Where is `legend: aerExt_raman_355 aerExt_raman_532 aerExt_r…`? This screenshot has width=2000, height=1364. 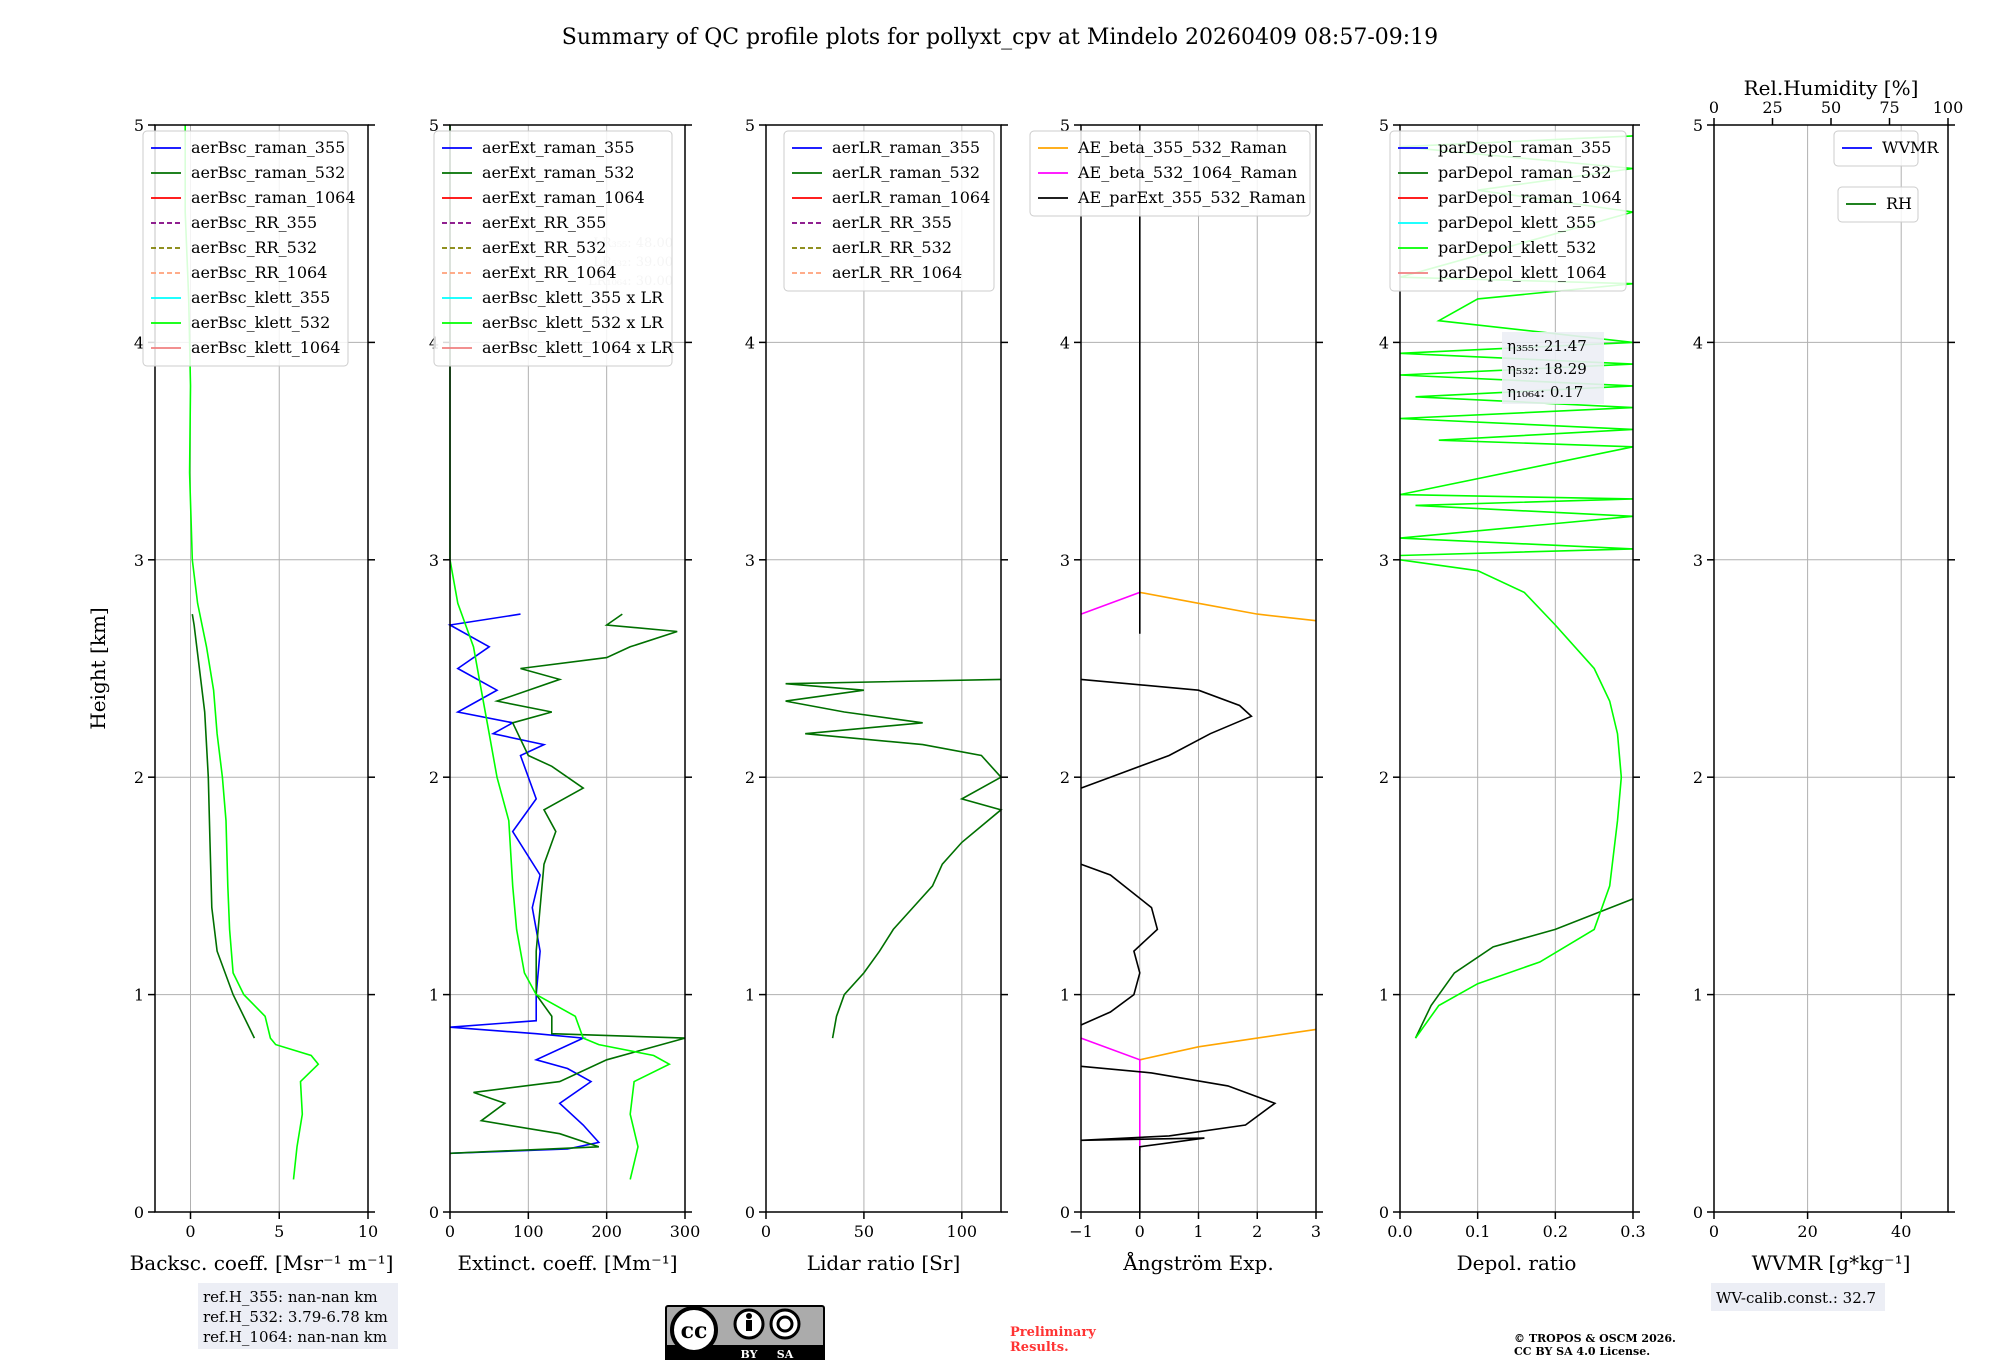
legend: aerExt_raman_355 aerExt_raman_532 aerExt_r… is located at coordinates (553, 248).